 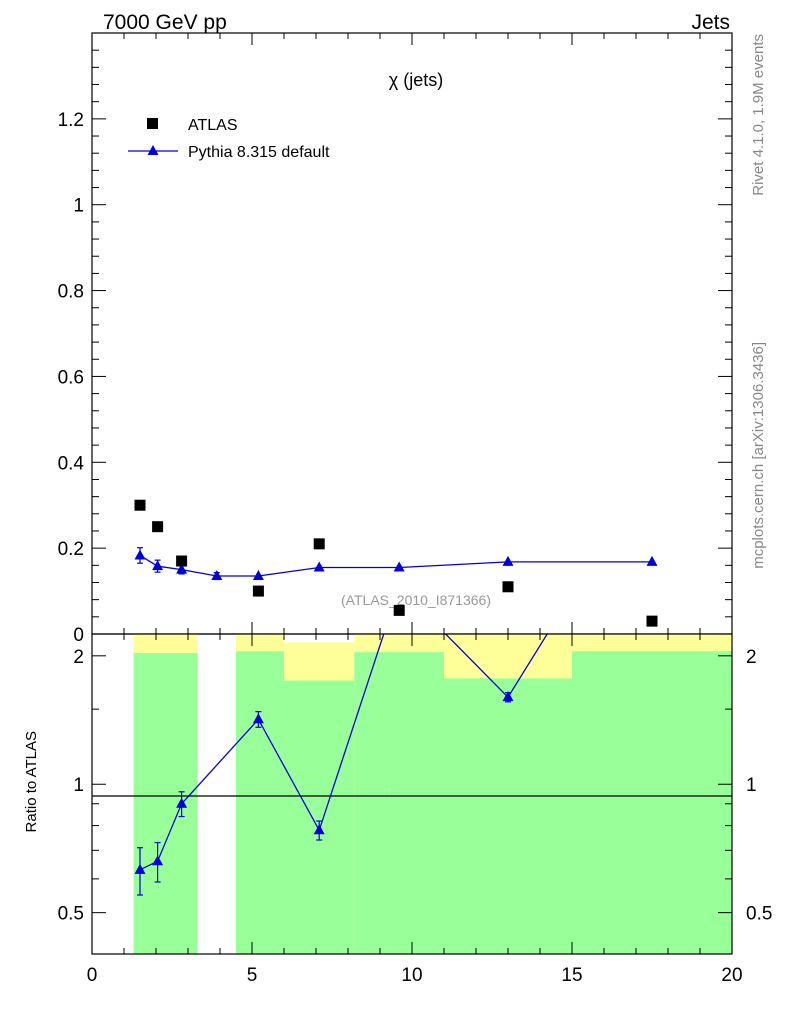 What do you see at coordinates (758, 115) in the screenshot?
I see `rivet-version-label: Rivet 4.1.0, 1.9M events` at bounding box center [758, 115].